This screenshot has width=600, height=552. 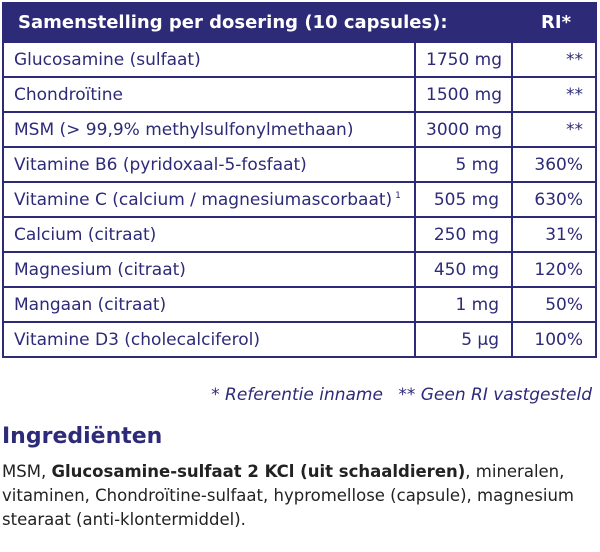 I want to click on table-header-ri: RI*, so click(x=554, y=22).